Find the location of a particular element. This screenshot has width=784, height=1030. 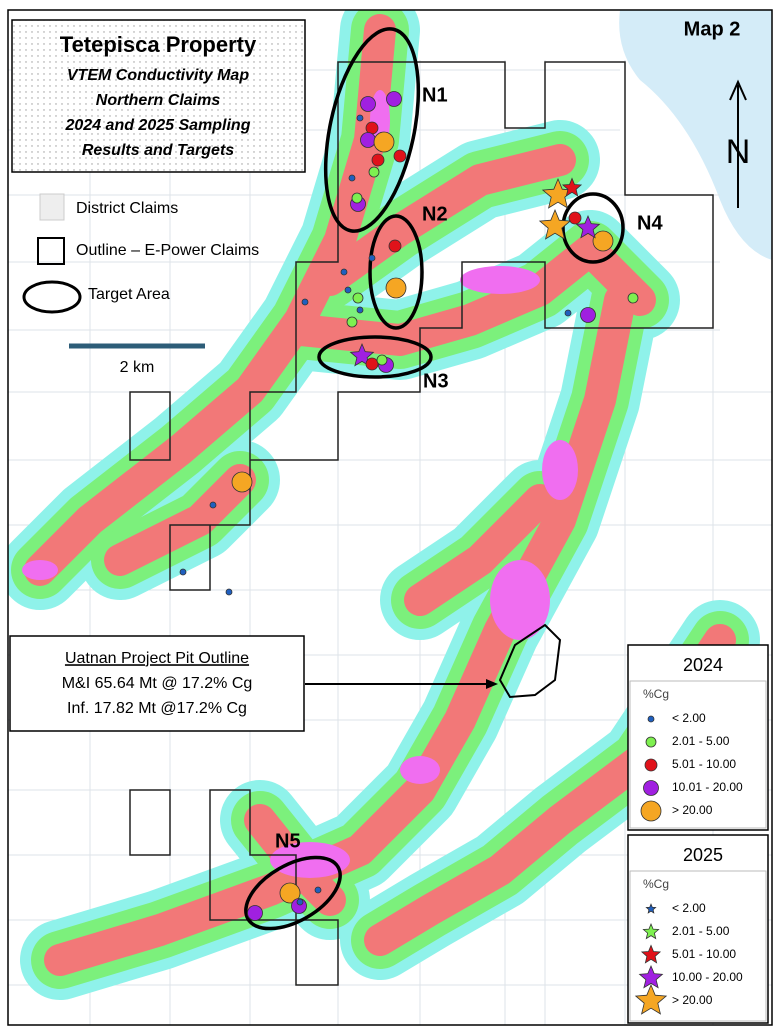

key-label: Target Area is located at coordinates (129, 294).